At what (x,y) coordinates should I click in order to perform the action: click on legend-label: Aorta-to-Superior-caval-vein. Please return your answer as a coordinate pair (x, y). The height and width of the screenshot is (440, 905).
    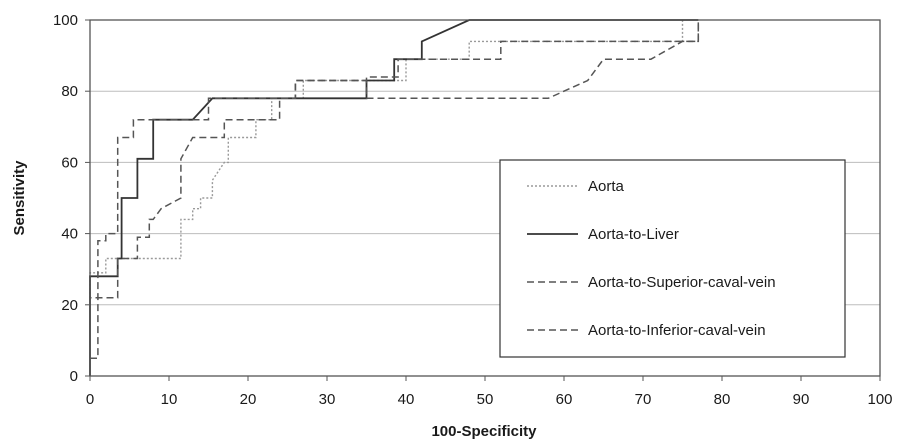
    Looking at the image, I should click on (682, 282).